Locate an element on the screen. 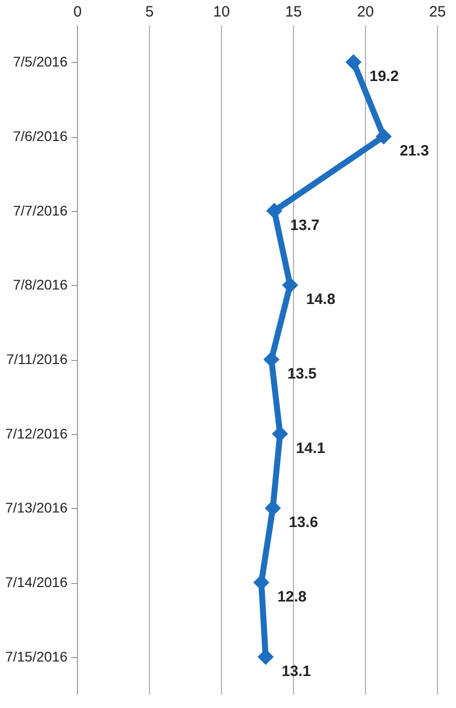  data-label: 21.3 is located at coordinates (414, 151).